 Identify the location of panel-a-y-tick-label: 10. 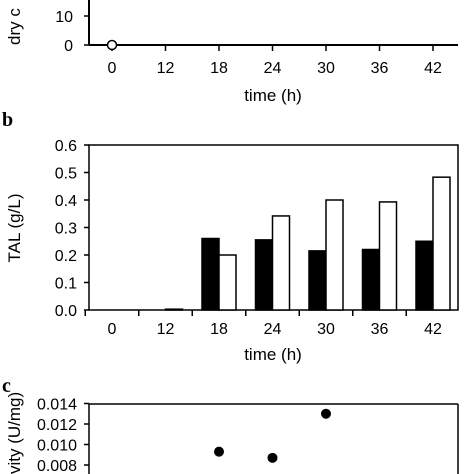
(64, 17).